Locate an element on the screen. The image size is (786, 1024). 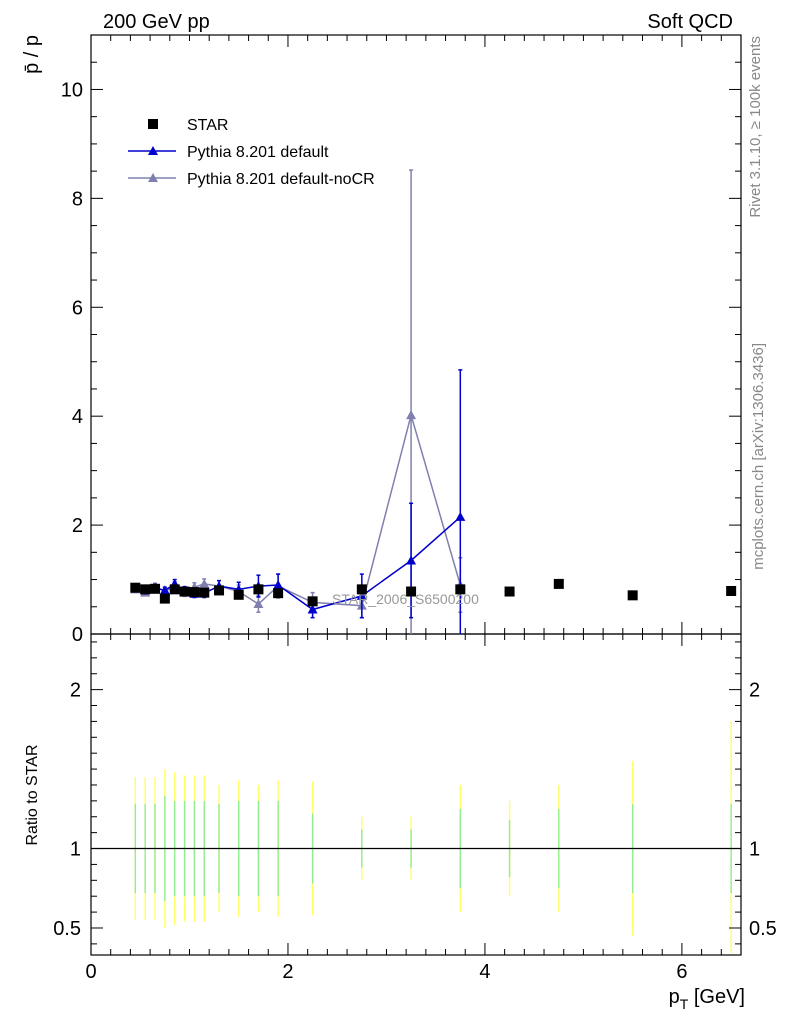
x-tick-label: 4 is located at coordinates (484, 972).